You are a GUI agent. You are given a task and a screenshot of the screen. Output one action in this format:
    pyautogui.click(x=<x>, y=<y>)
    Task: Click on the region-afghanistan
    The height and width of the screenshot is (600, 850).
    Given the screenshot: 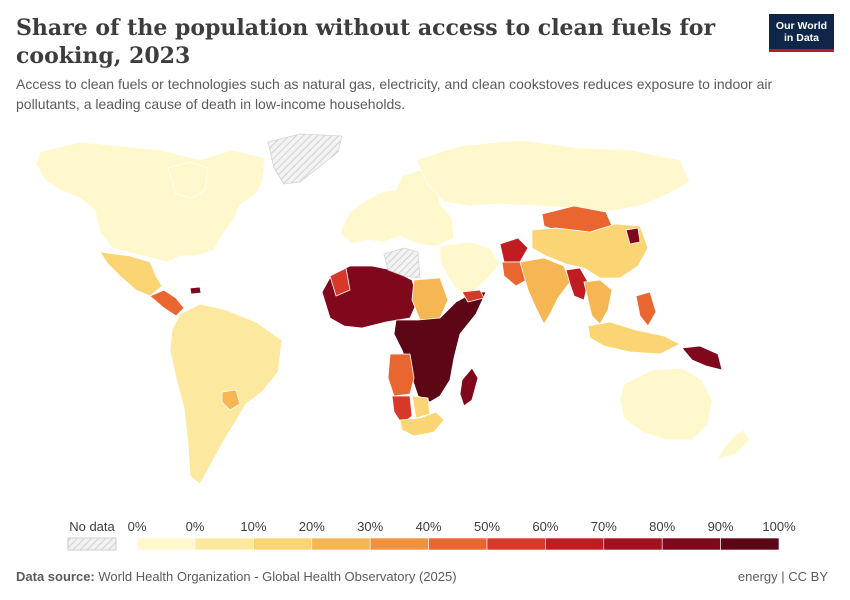 What is the action you would take?
    pyautogui.click(x=514, y=250)
    